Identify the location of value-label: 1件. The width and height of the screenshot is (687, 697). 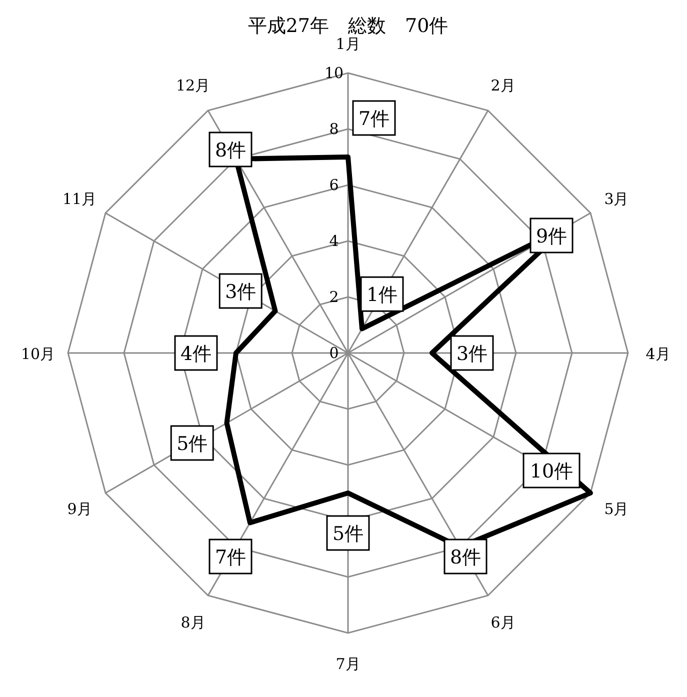
(382, 295).